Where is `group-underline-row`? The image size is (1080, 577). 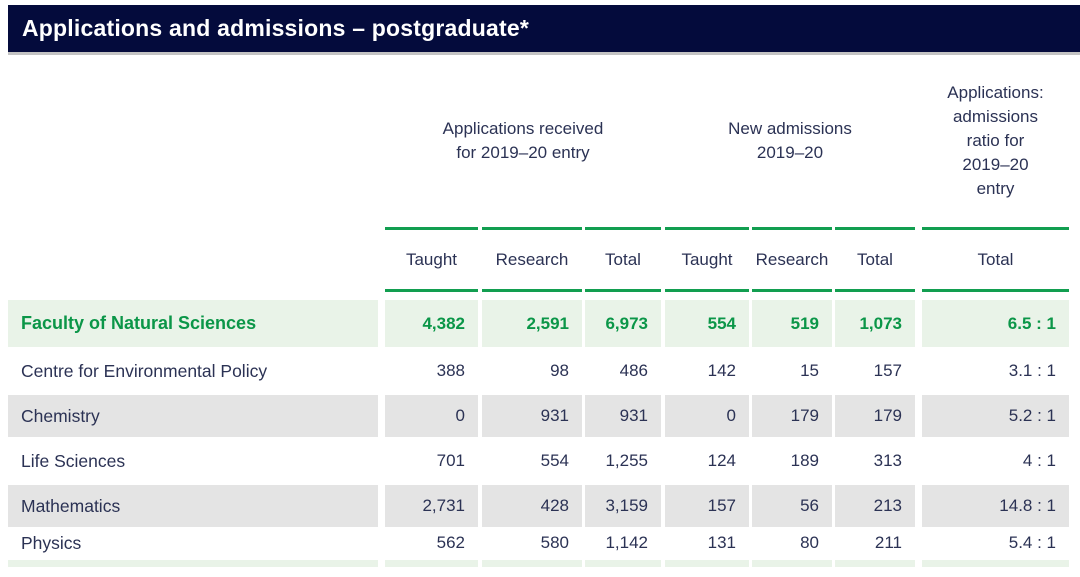
group-underline-row is located at coordinates (538, 228).